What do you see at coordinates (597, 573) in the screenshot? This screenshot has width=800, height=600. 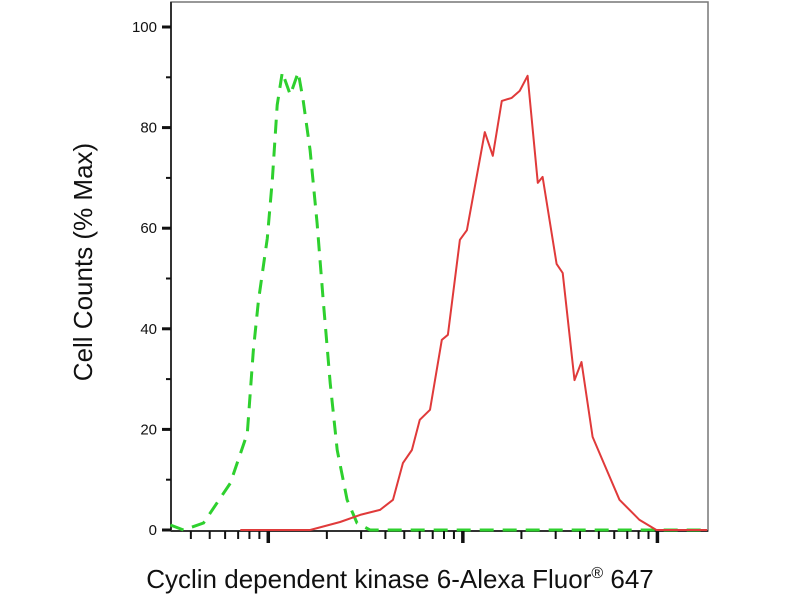 I see `x-axis-label-registered: ®` at bounding box center [597, 573].